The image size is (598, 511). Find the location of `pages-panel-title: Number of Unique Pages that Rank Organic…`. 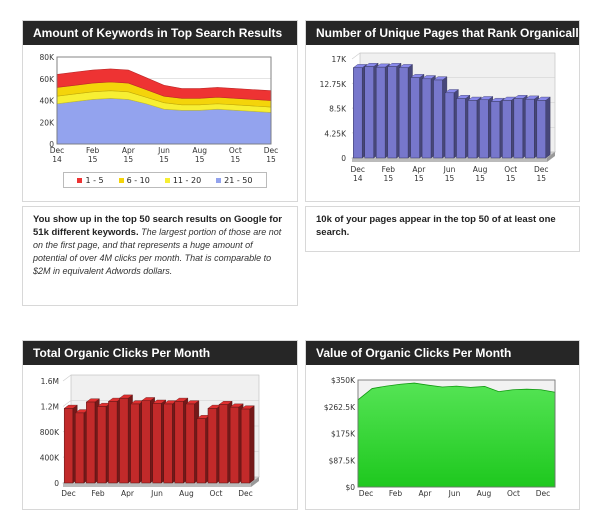

pages-panel-title: Number of Unique Pages that Rank Organic… is located at coordinates (442, 33).